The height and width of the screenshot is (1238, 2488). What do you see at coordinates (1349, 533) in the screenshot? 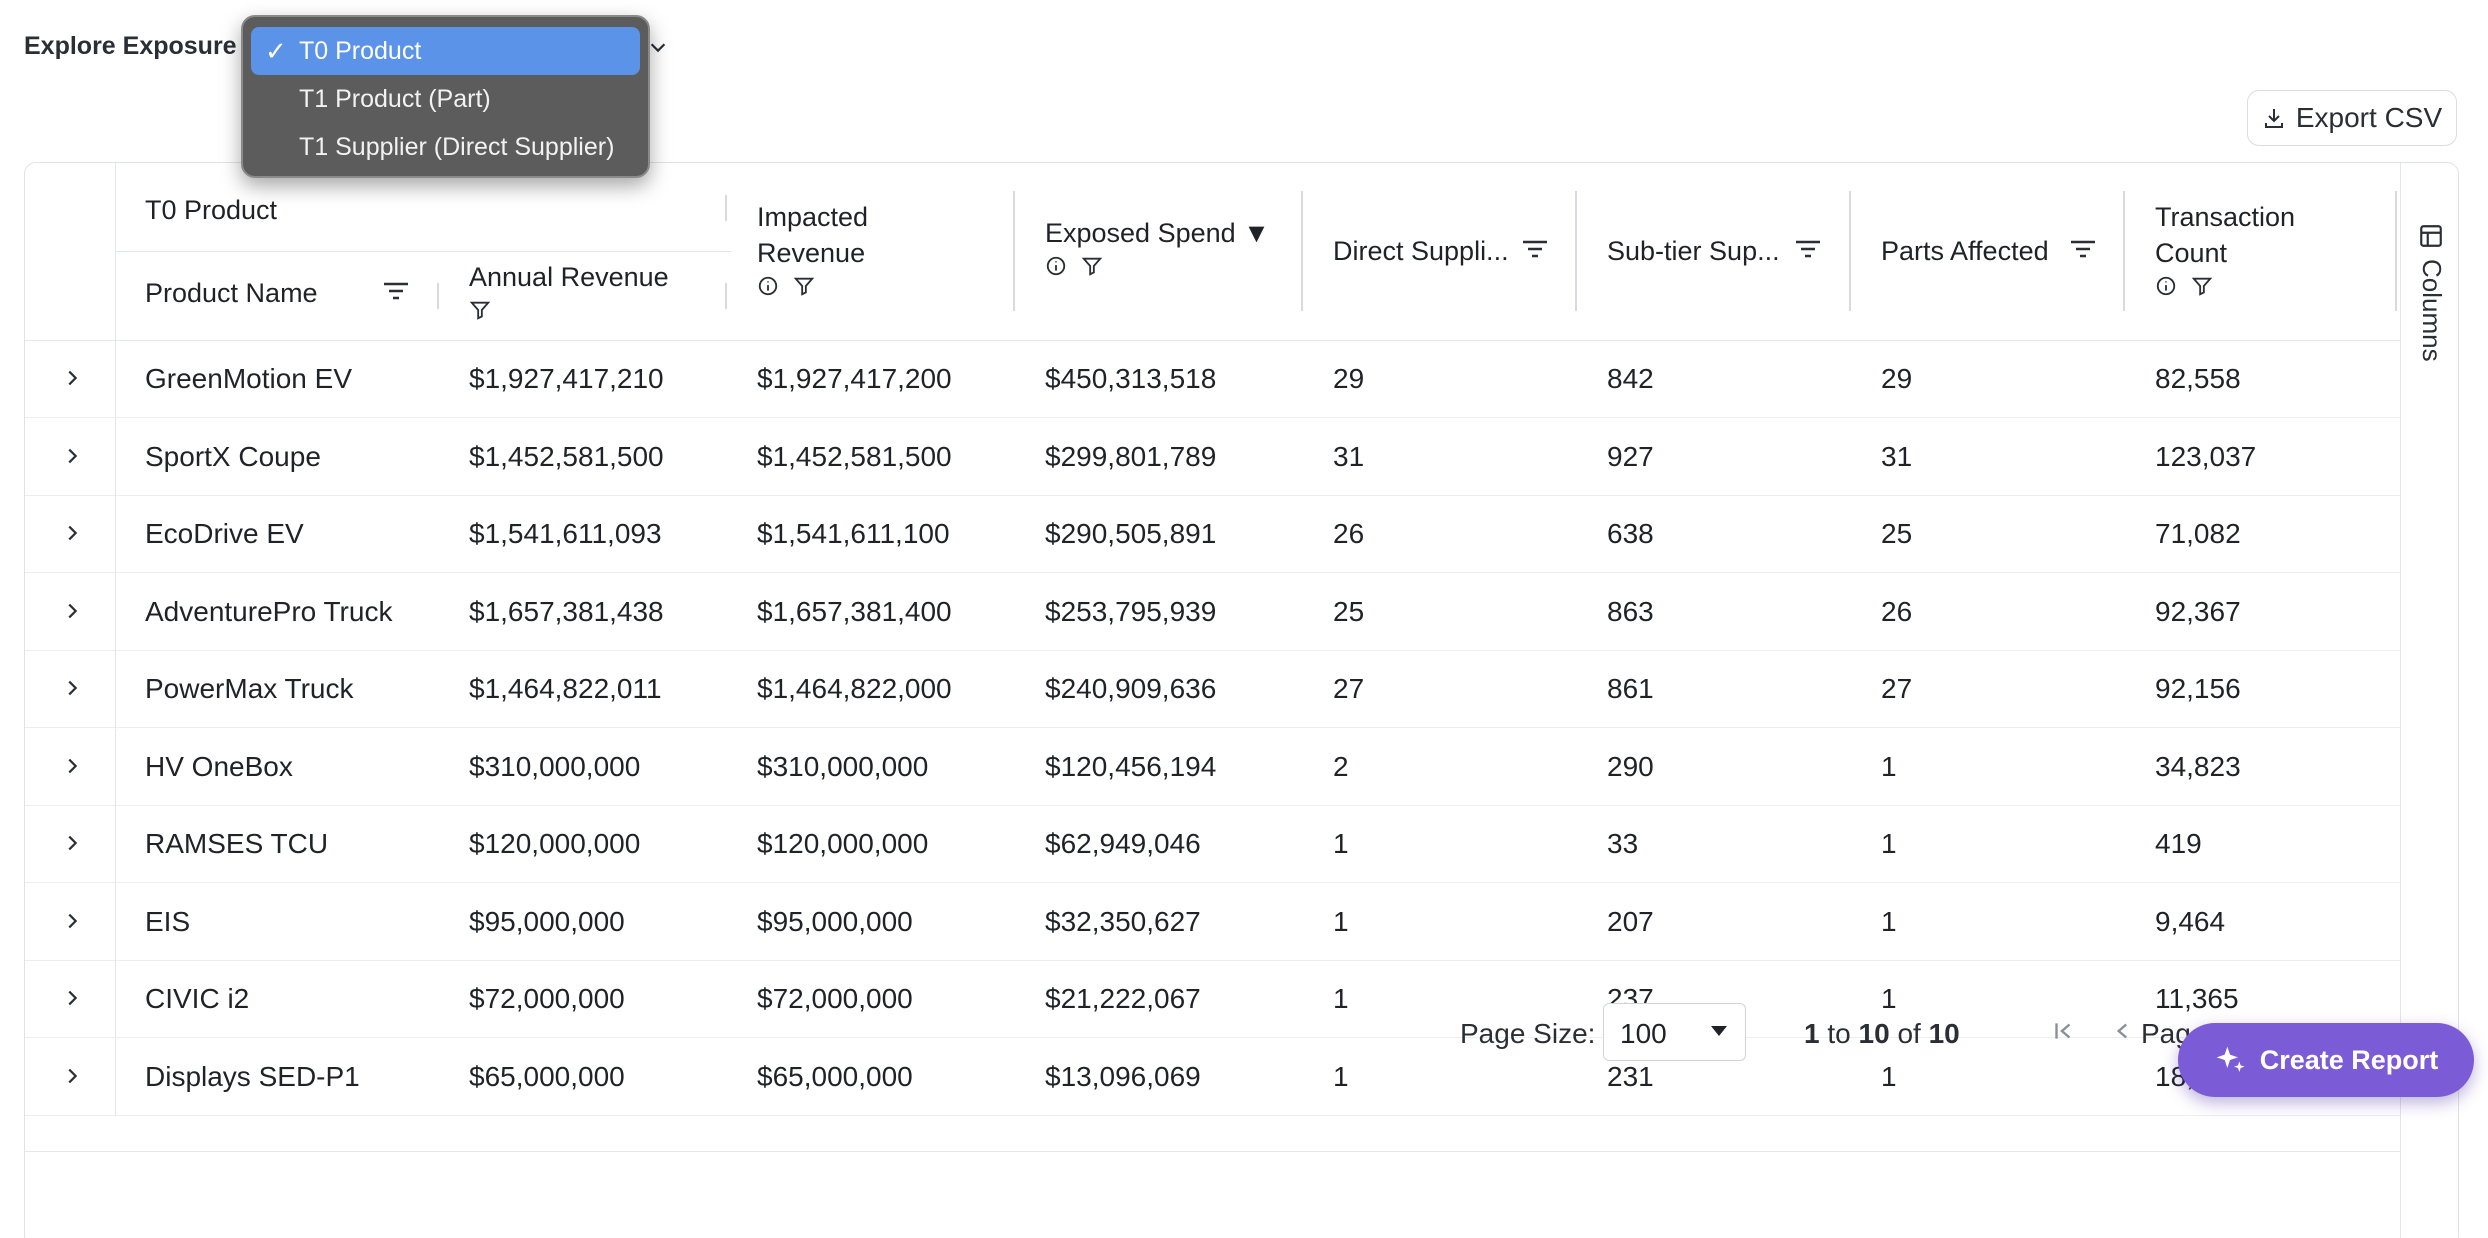
I see `cell-direct-suppliers: 26` at bounding box center [1349, 533].